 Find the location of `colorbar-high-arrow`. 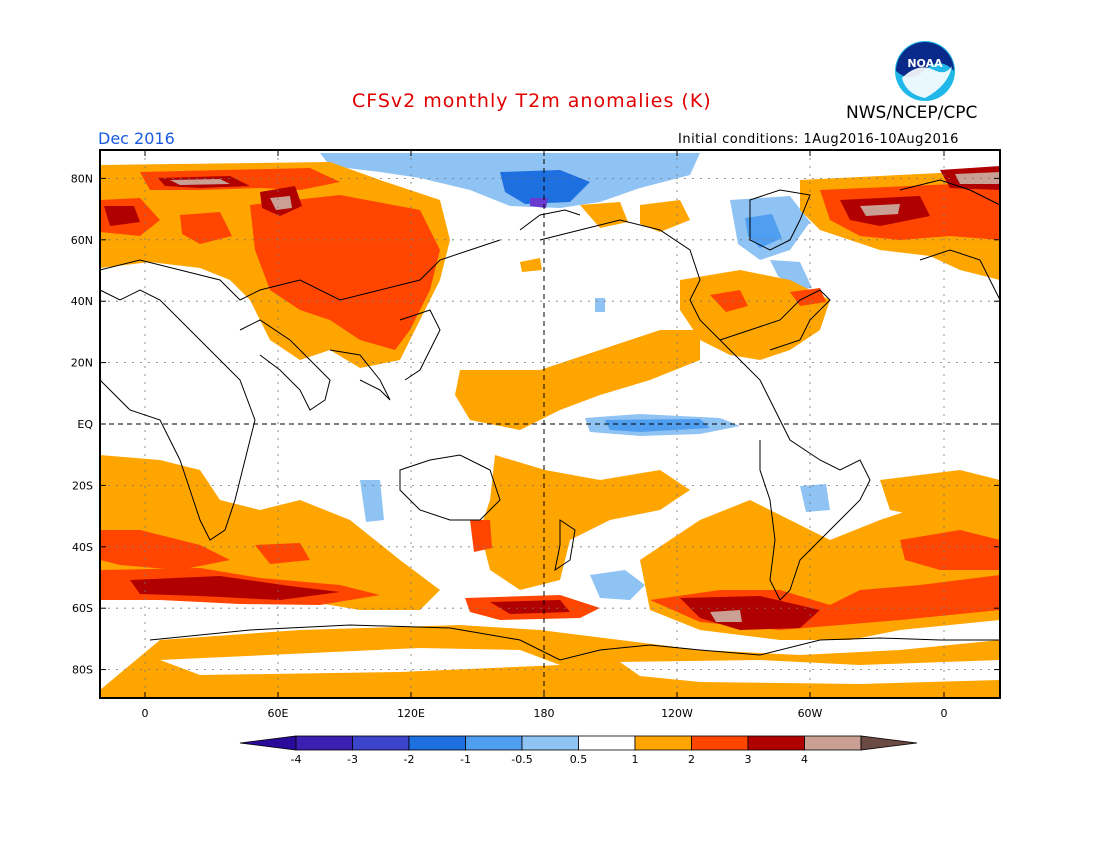

colorbar-high-arrow is located at coordinates (889, 743).